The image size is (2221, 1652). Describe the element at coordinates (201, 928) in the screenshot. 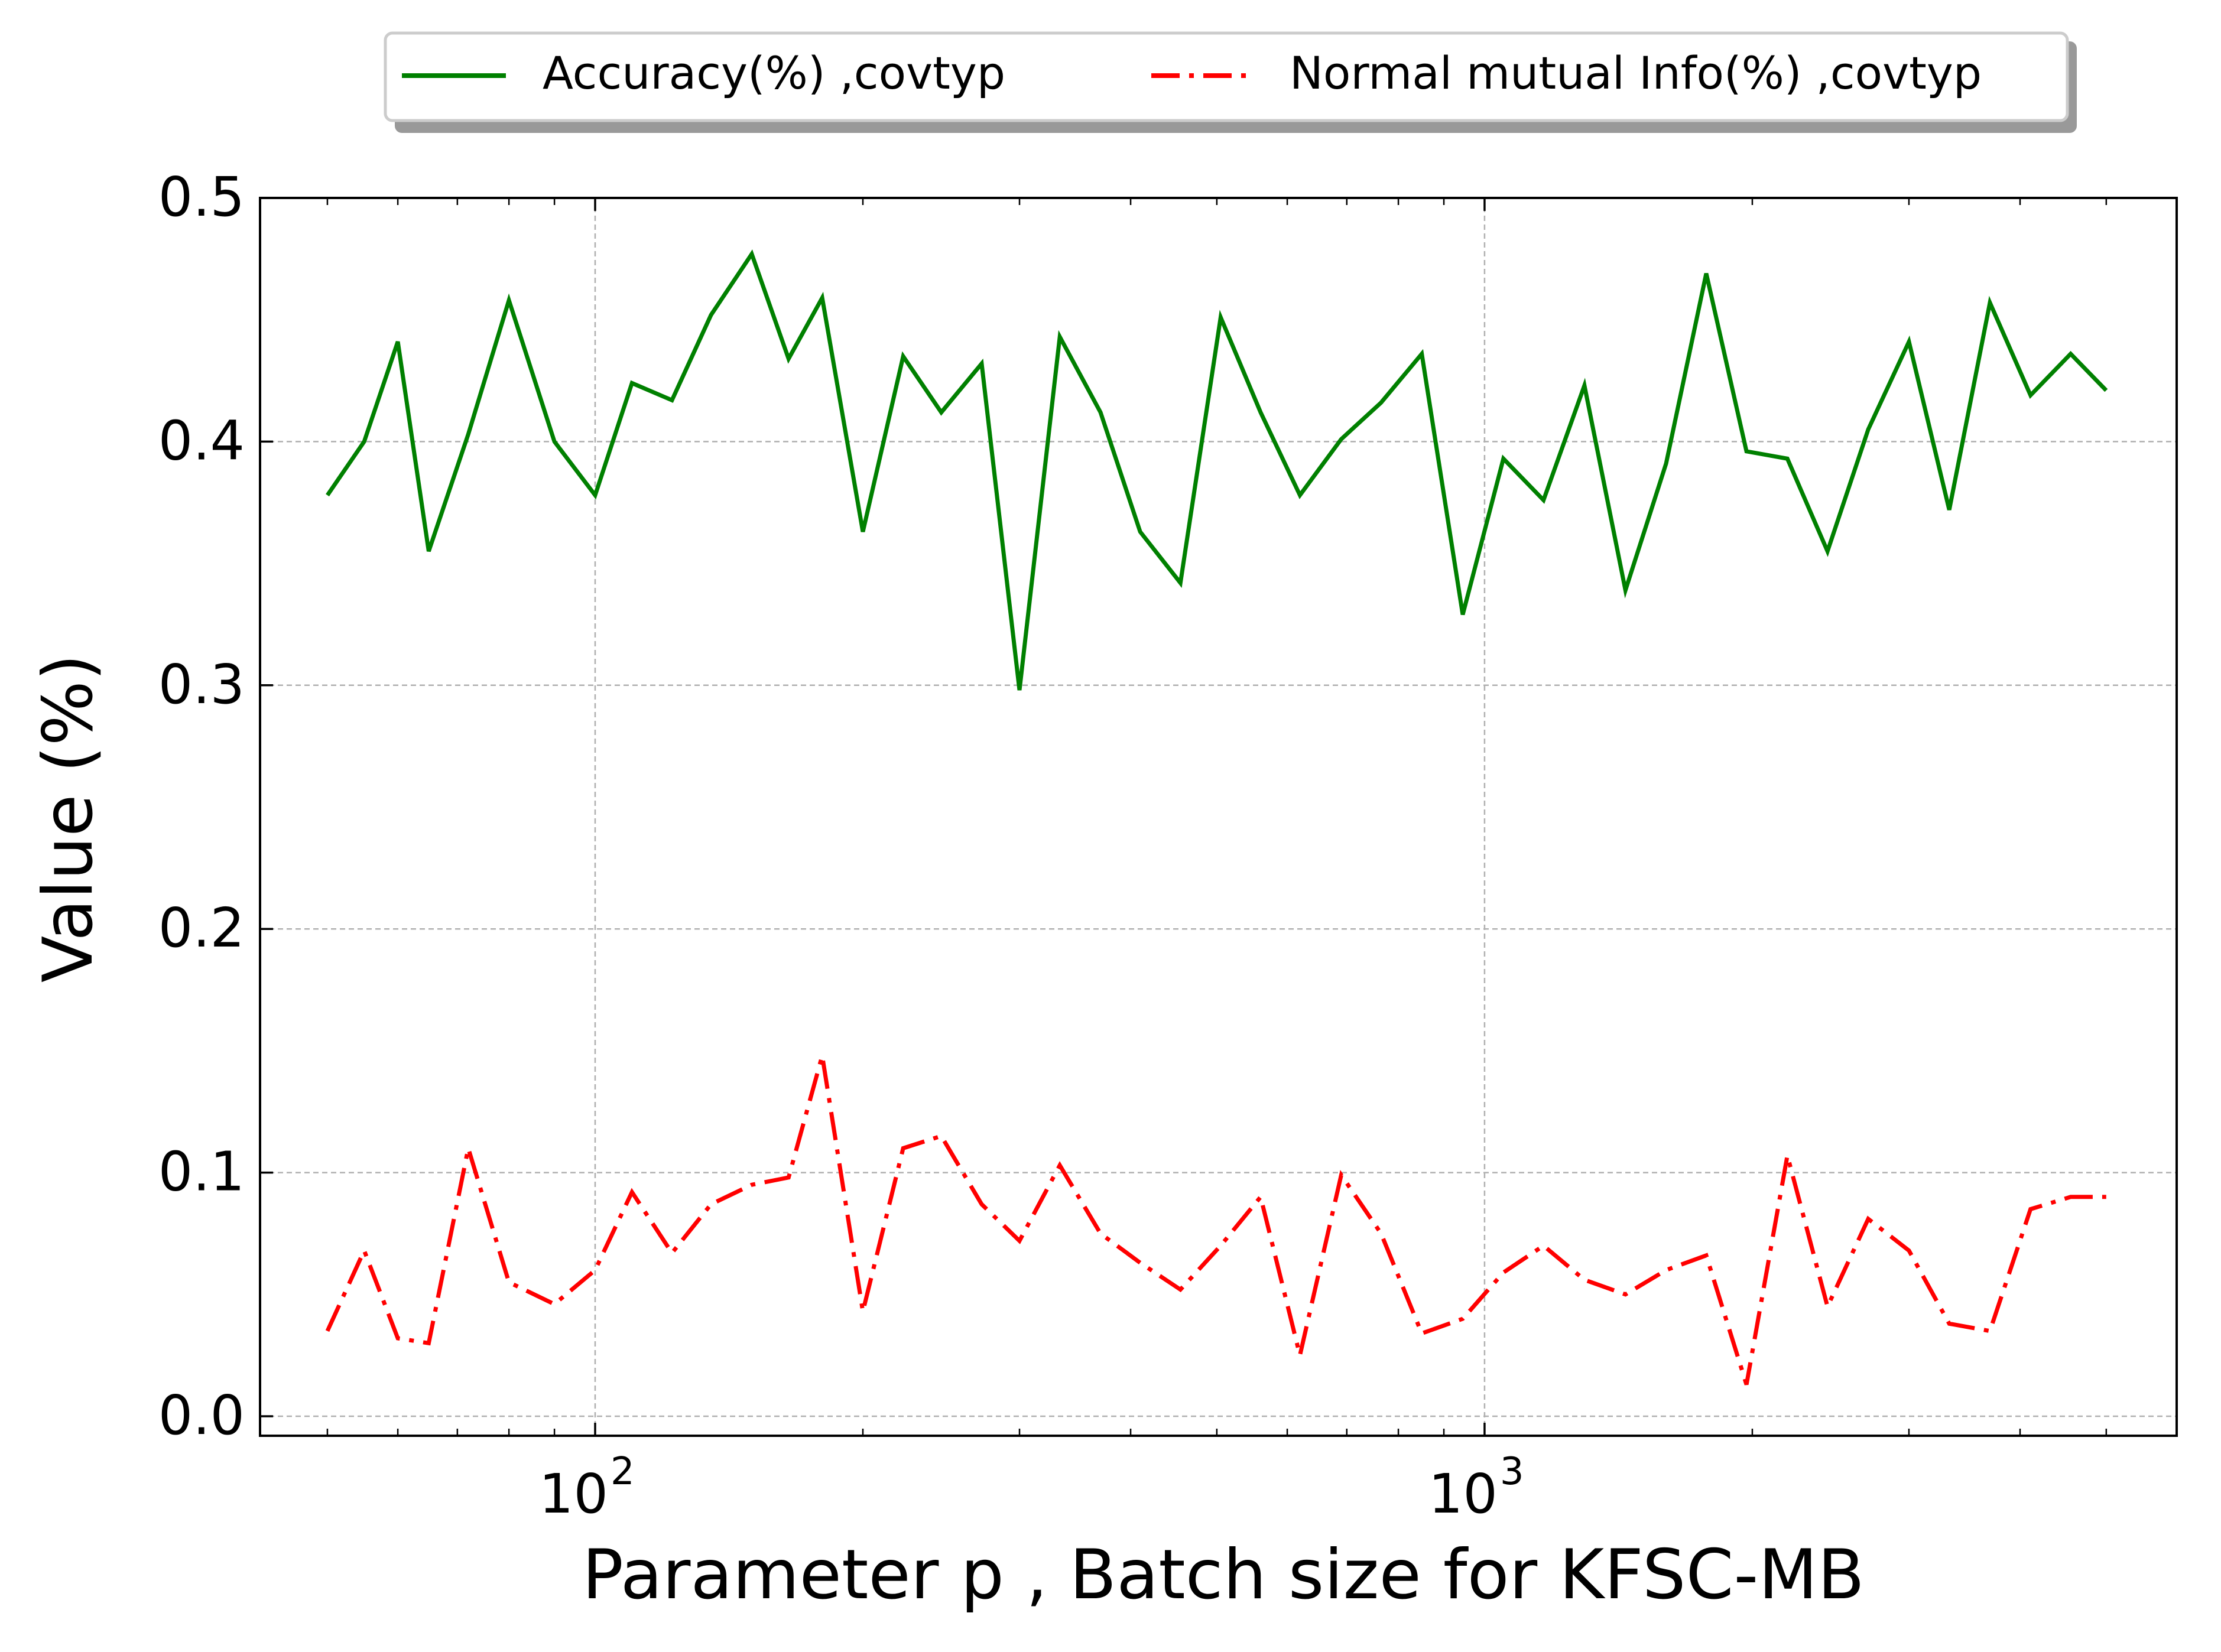

I see `y-tick-label: 0.2` at that location.